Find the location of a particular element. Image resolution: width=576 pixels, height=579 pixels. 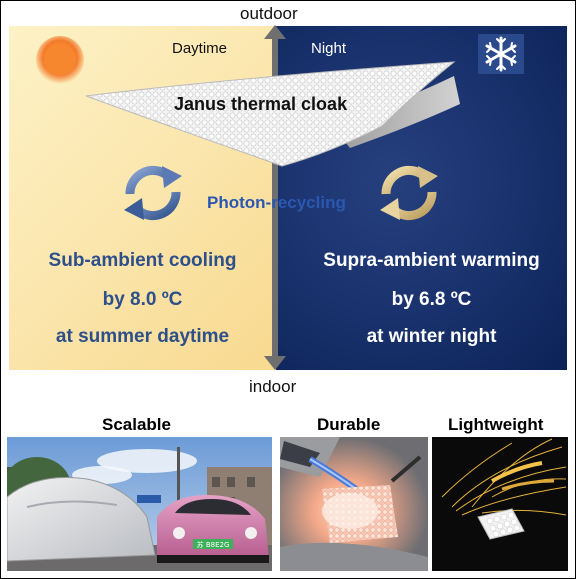

night-effect-line1: Supra-ambient warming is located at coordinates (431, 260).